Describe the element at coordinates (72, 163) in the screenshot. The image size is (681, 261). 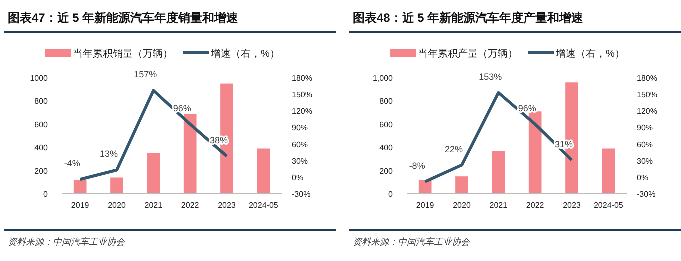
I see `data-label: -4%` at that location.